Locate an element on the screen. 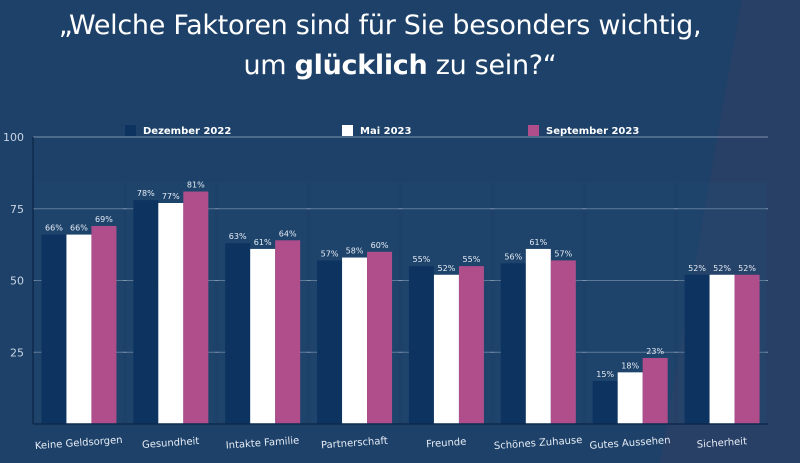  y-axis-ticks: 25 50 75 100 is located at coordinates (13, 245).